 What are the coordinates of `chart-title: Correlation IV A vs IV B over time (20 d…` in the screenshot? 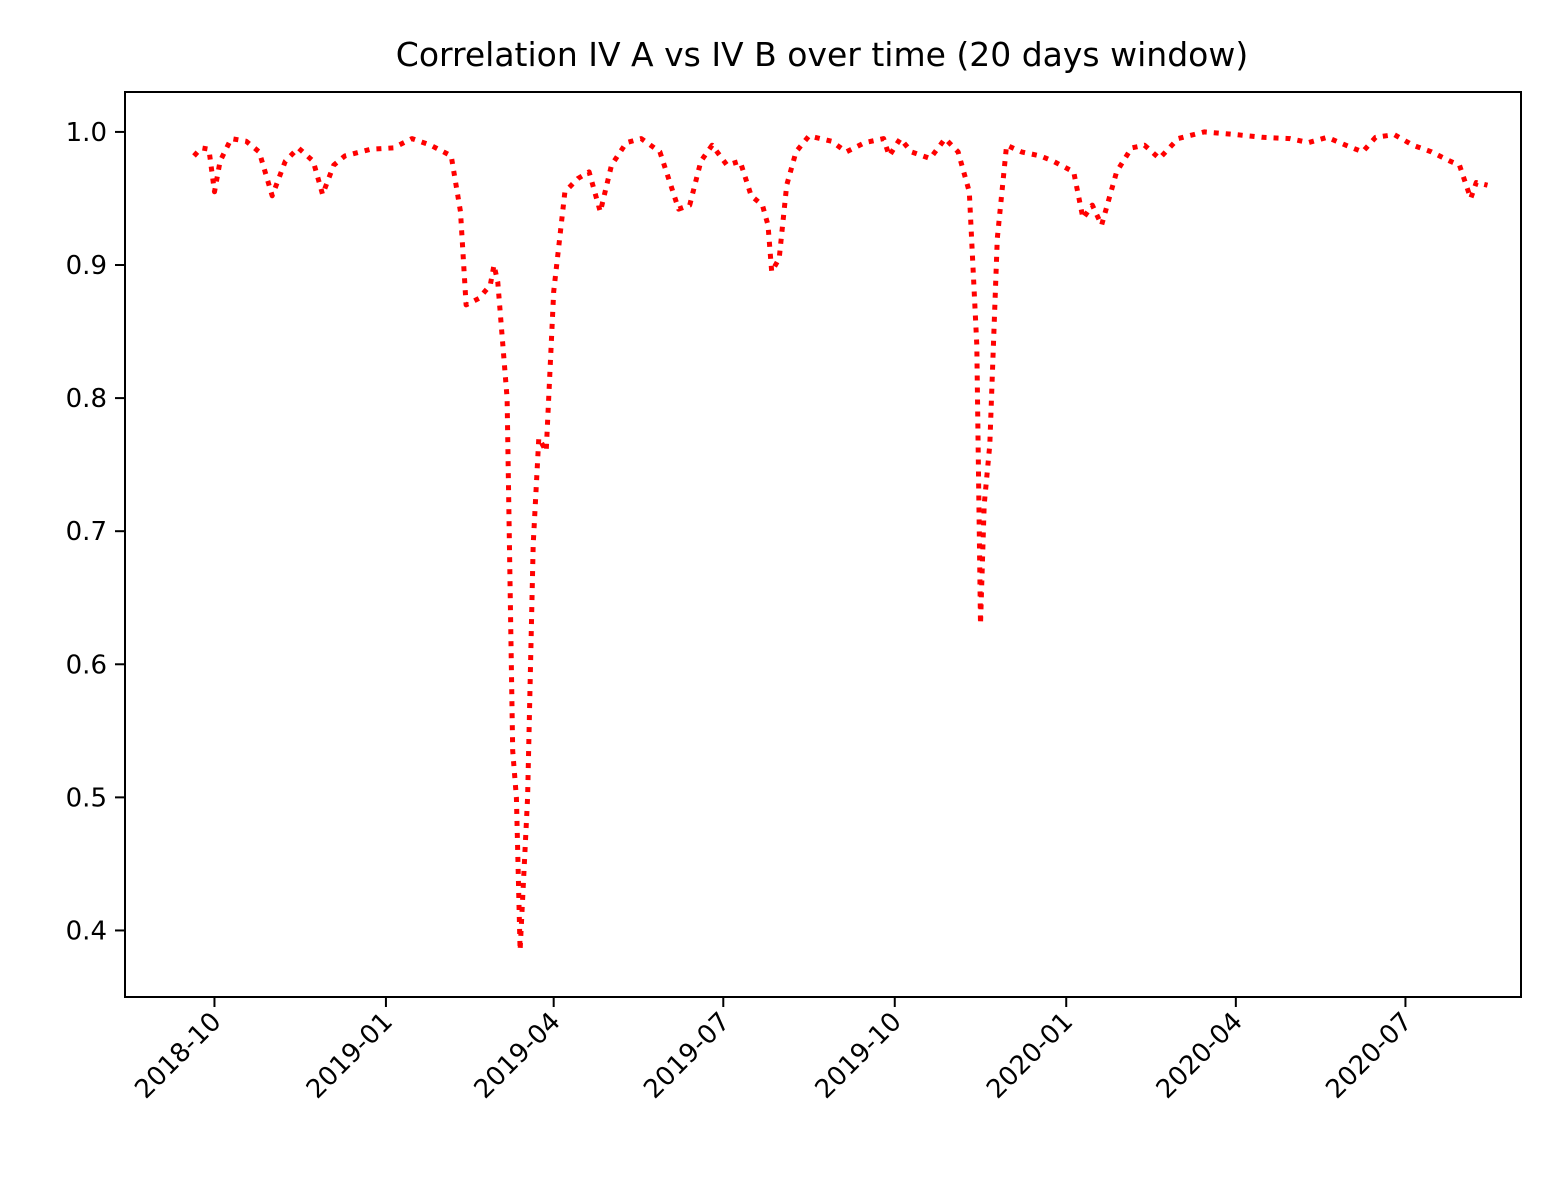 It's located at (822, 54).